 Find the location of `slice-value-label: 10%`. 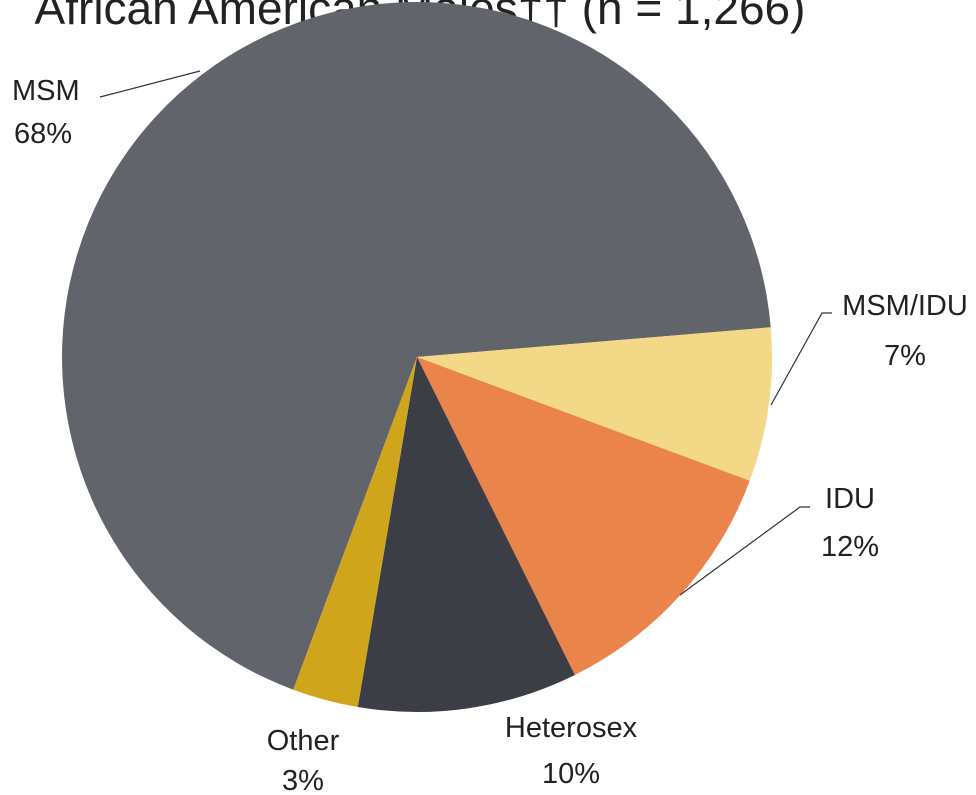

slice-value-label: 10% is located at coordinates (571, 774).